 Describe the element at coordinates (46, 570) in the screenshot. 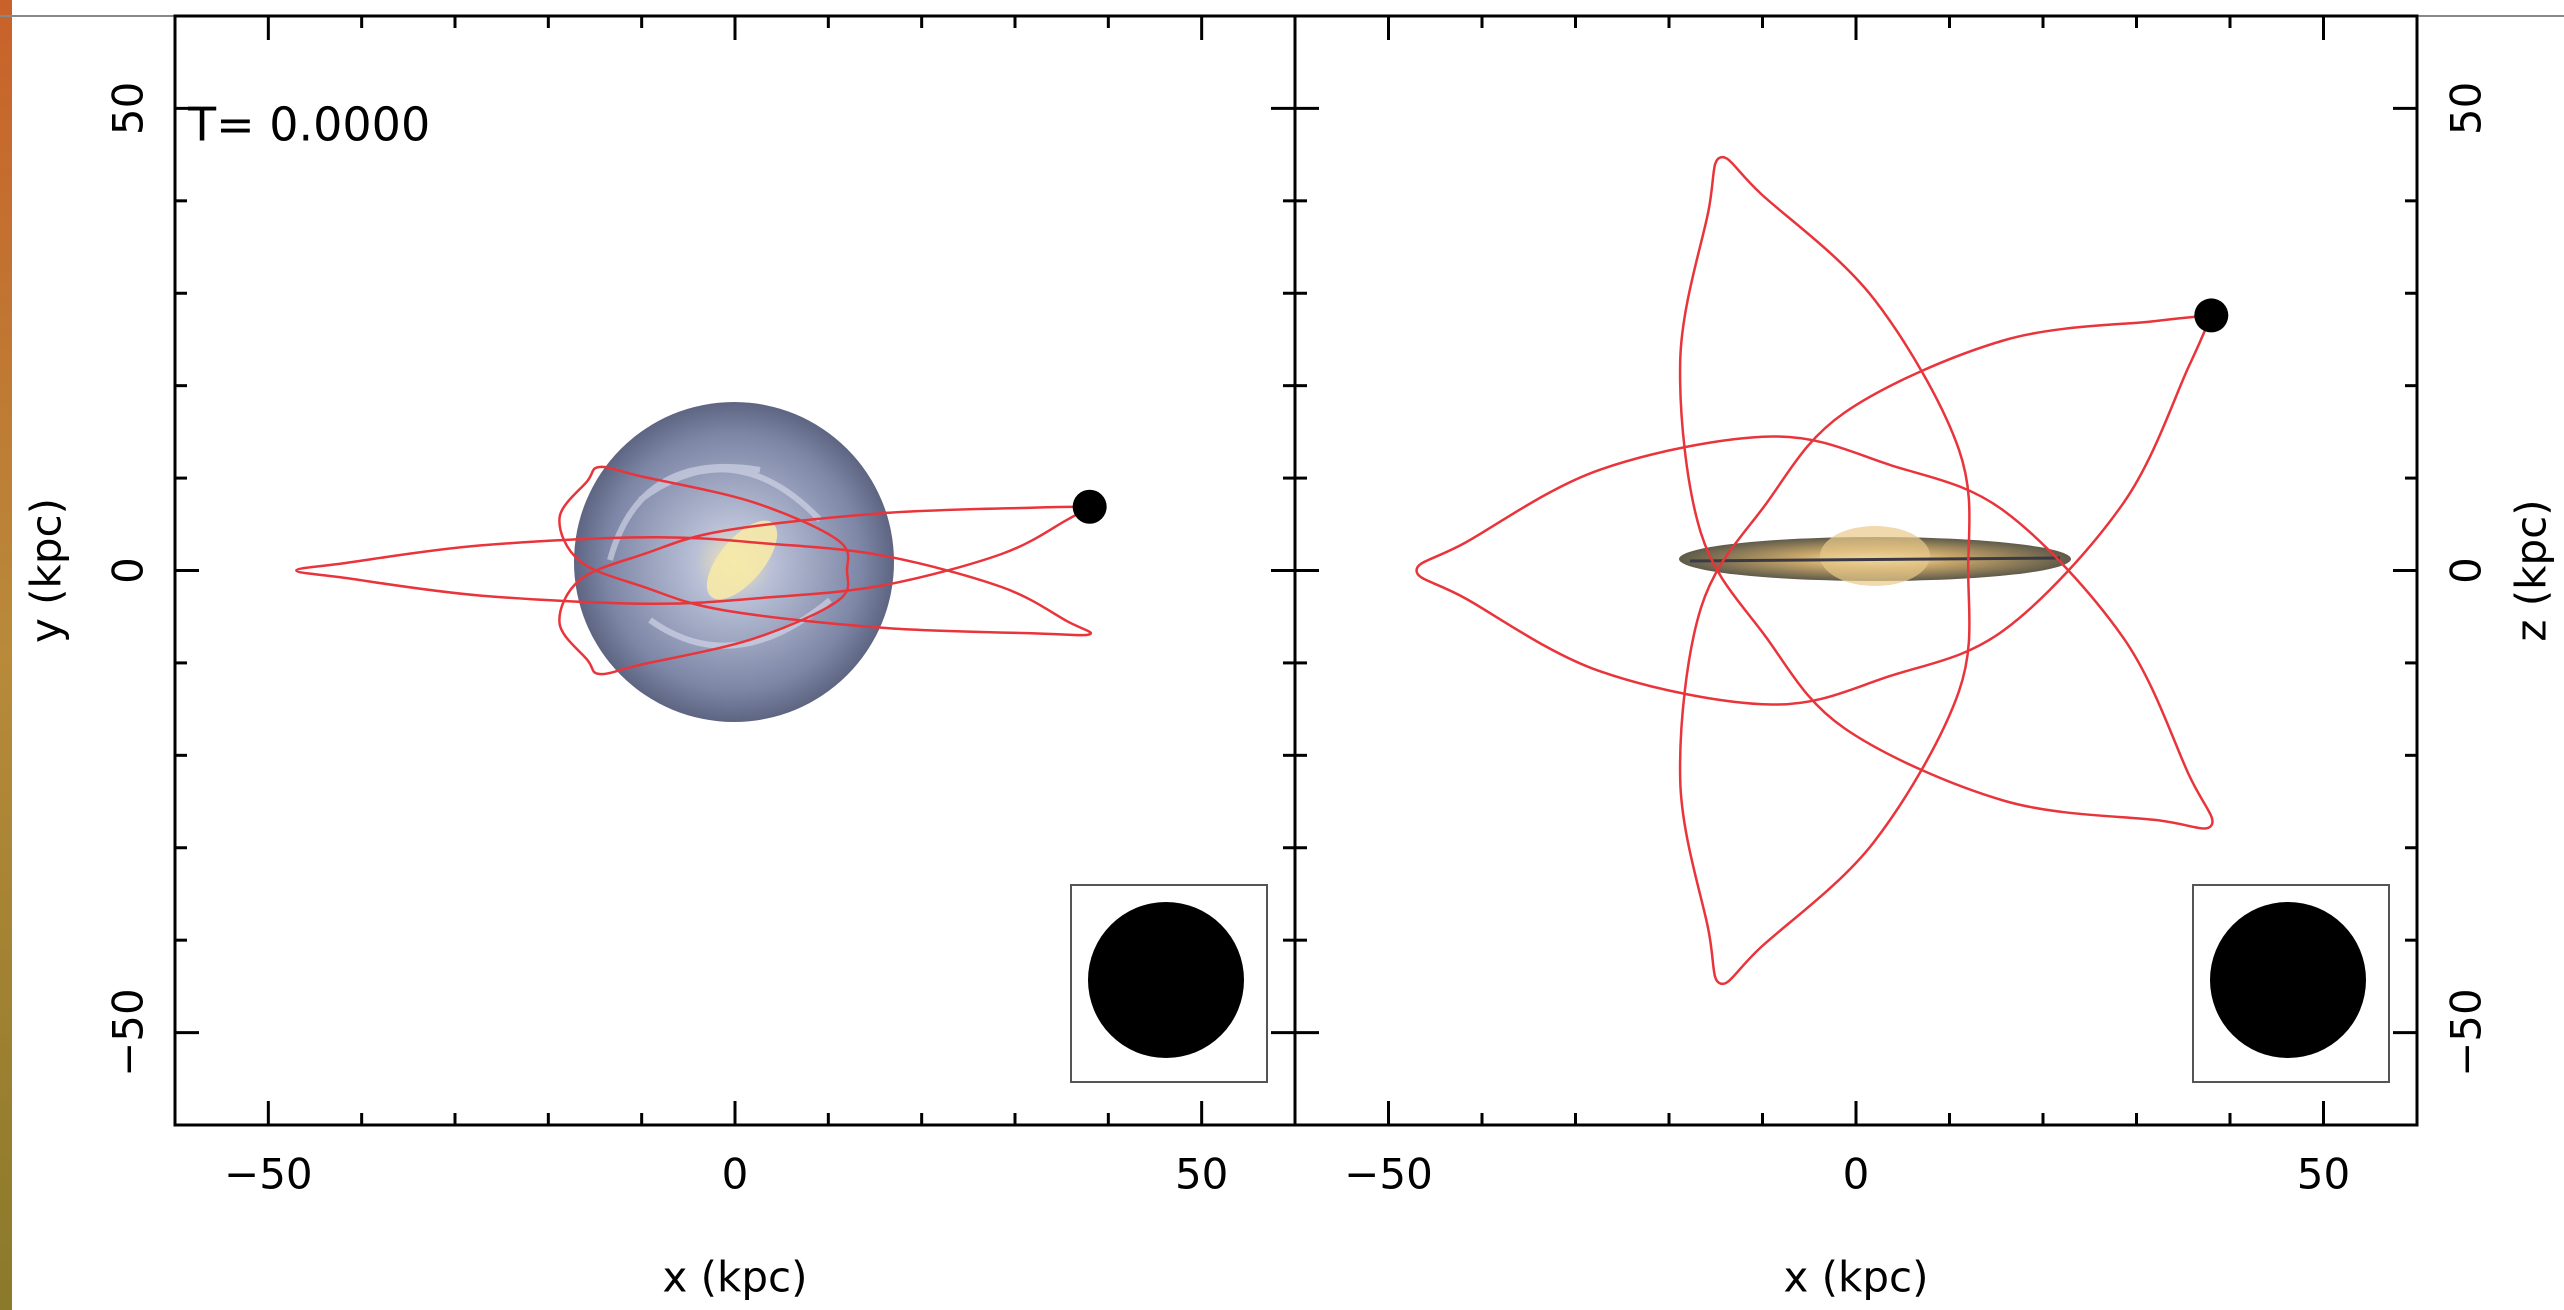

I see `y-axis-title: y (kpc)` at that location.